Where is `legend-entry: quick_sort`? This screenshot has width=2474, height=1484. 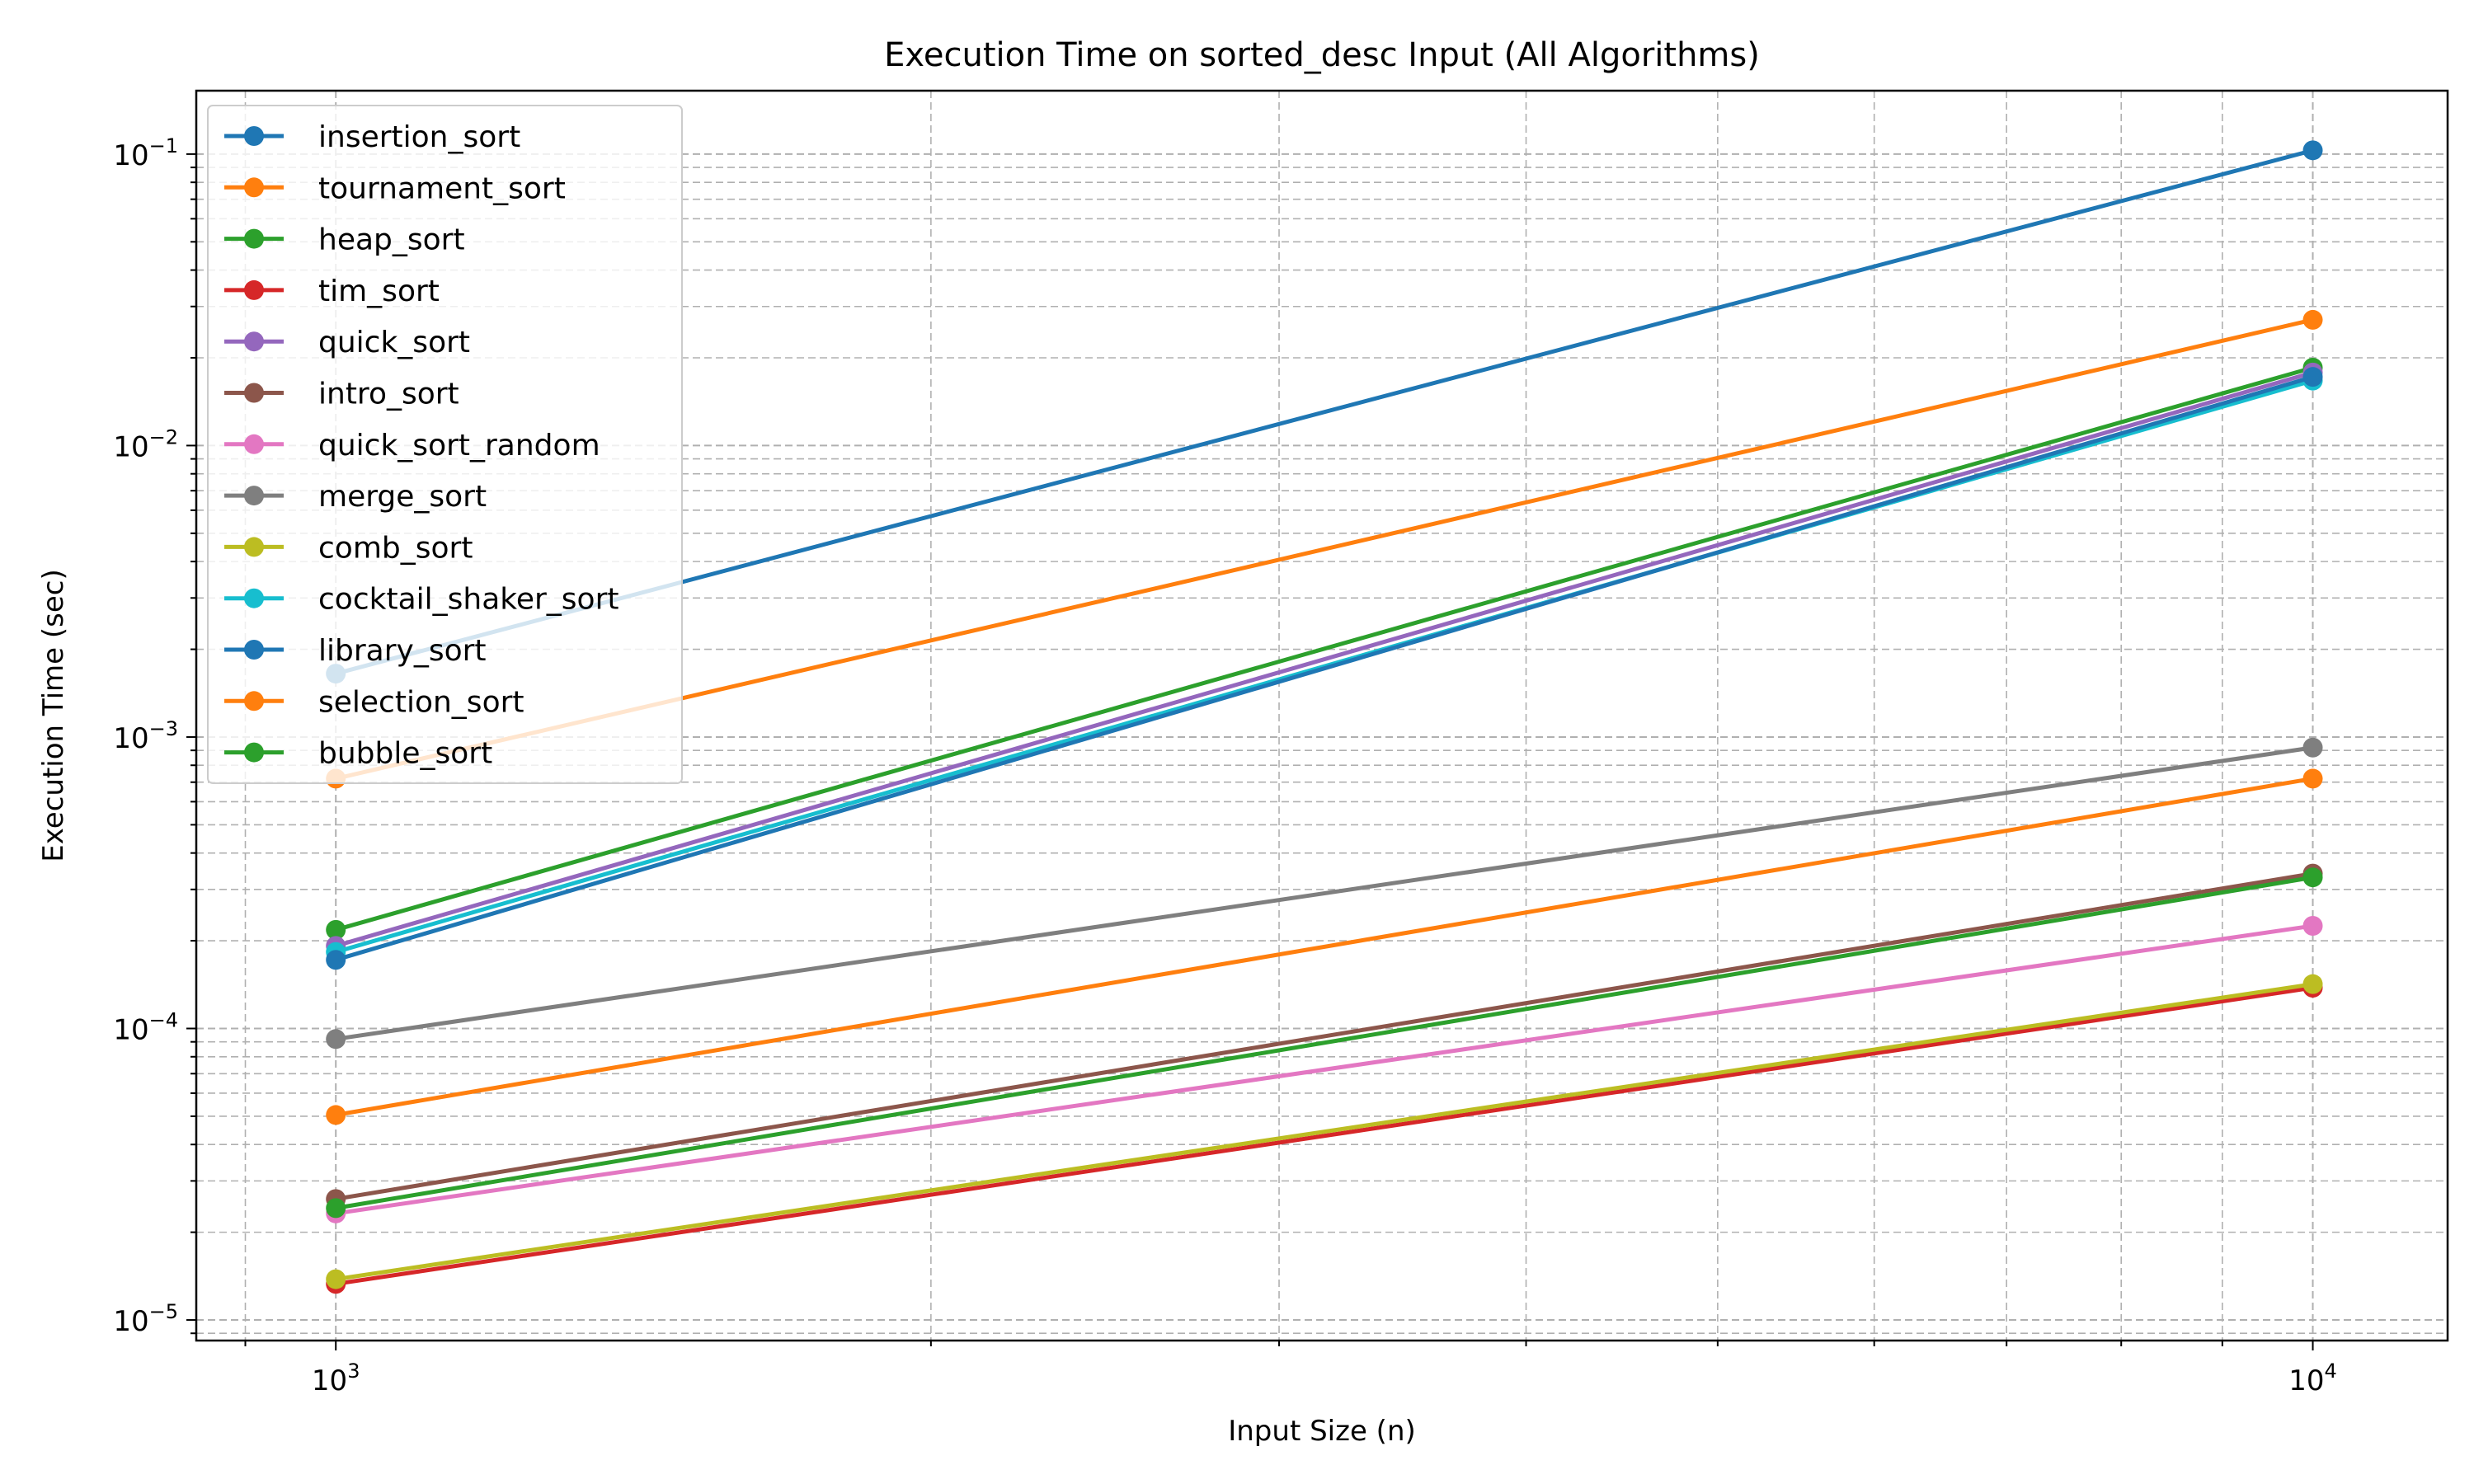 legend-entry: quick_sort is located at coordinates (347, 342).